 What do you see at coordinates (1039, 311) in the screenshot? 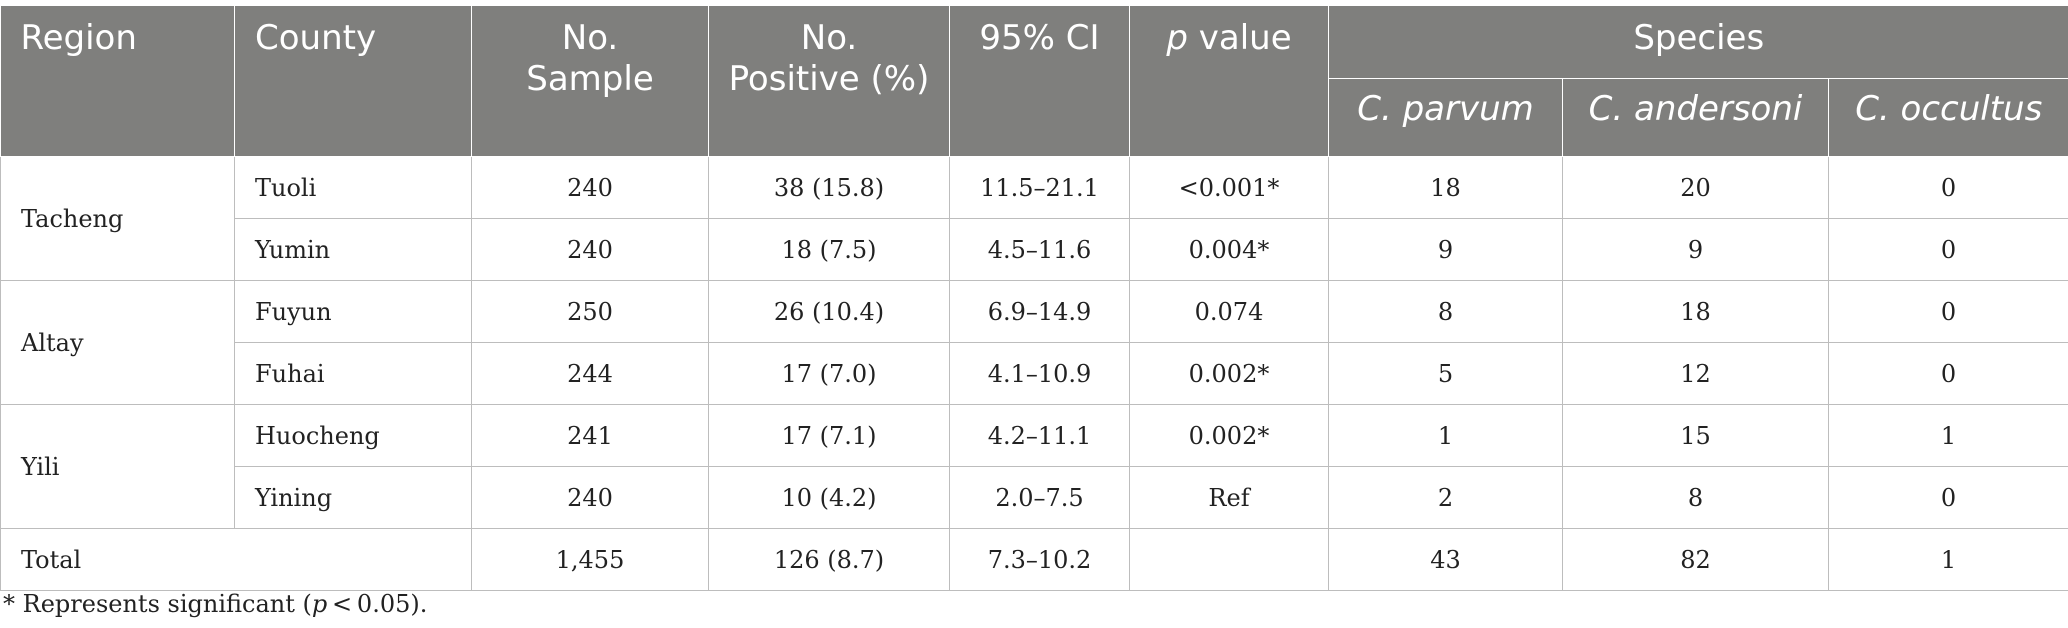
I see `ci-cell: 6.9–14.9` at bounding box center [1039, 311].